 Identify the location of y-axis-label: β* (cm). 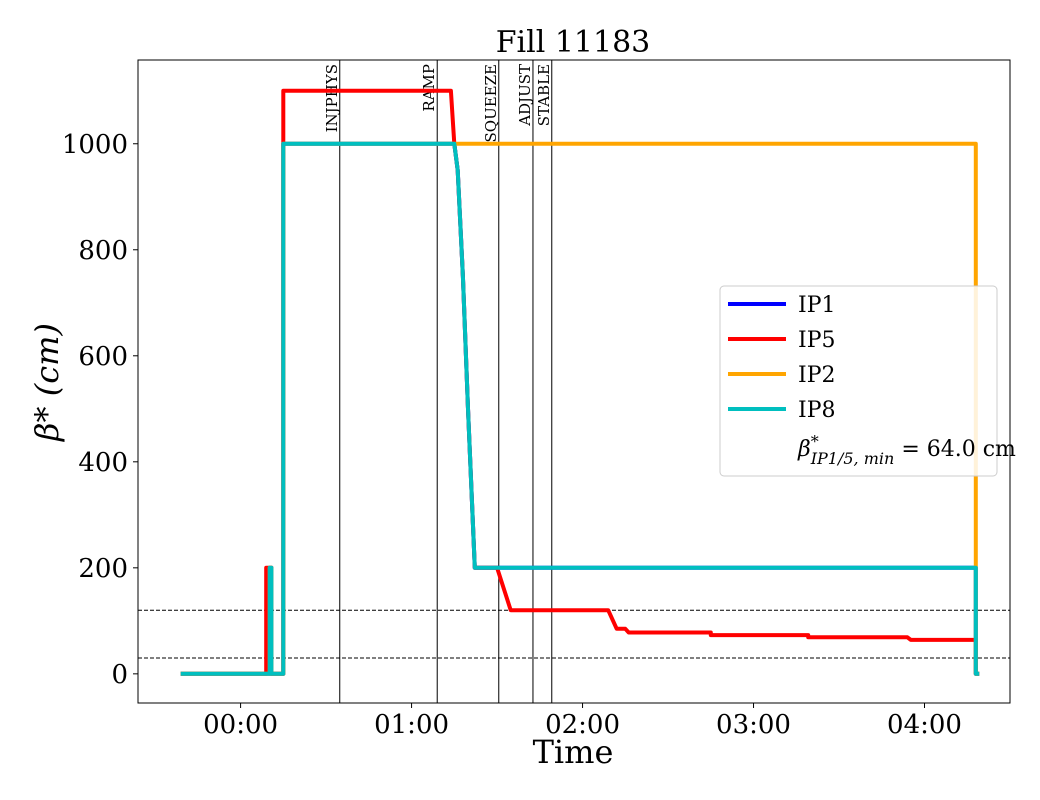
(47, 382).